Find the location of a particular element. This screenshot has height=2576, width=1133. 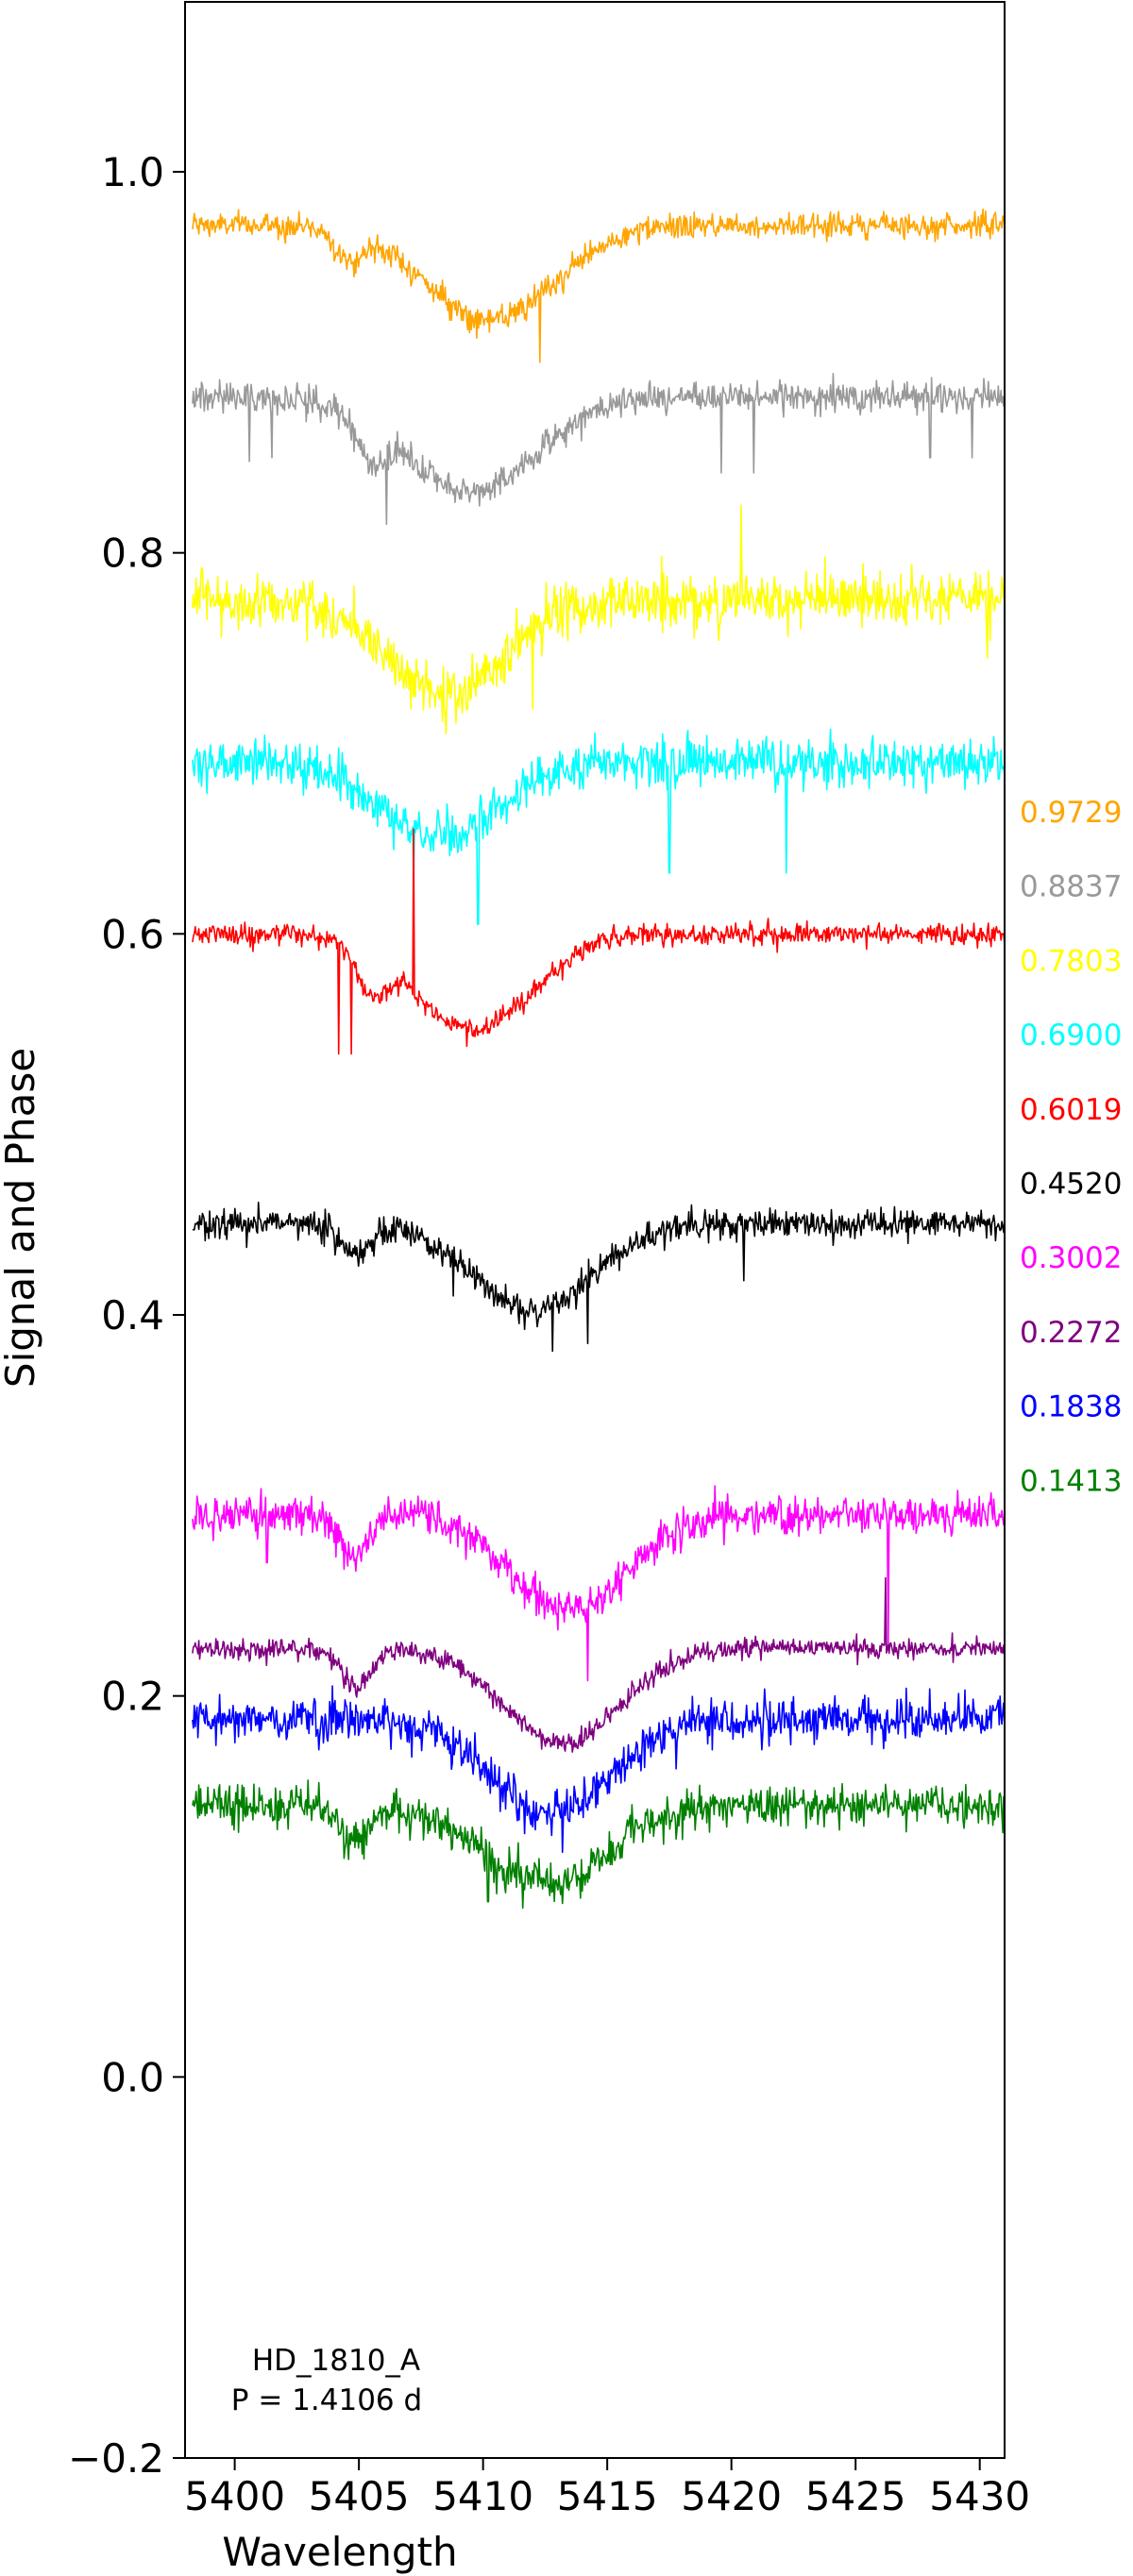

phase-label: 0.6019 is located at coordinates (1071, 1110).